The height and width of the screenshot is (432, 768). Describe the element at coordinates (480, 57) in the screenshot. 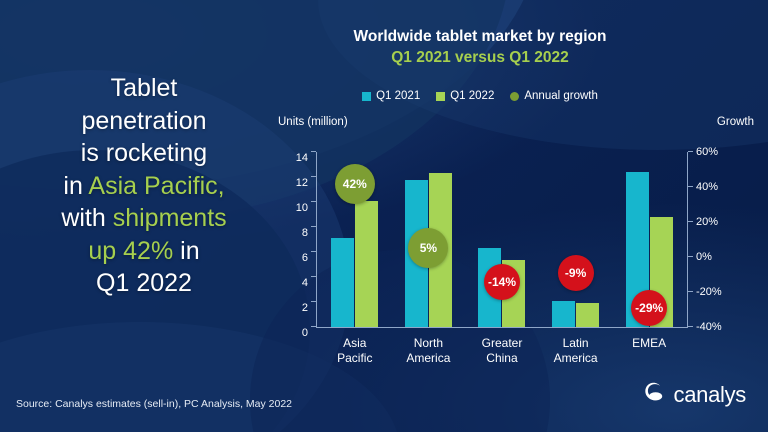

I see `chart-subtitle: Q1 2021 versus Q1 2022` at that location.